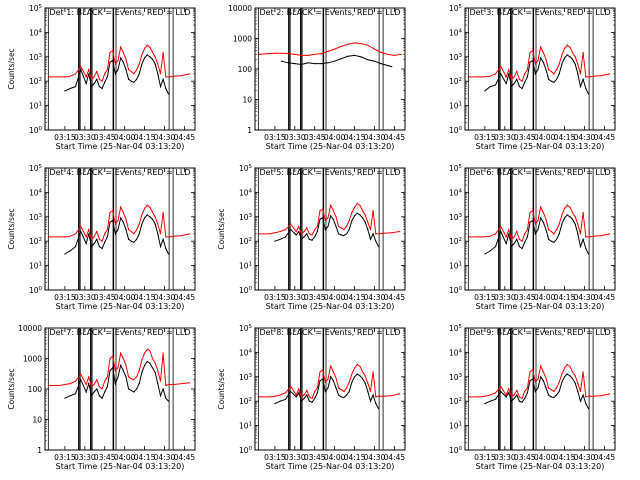  What do you see at coordinates (540, 12) in the screenshot?
I see `chart-title: Det 3: BLACK = Events, RED = LLD` at bounding box center [540, 12].